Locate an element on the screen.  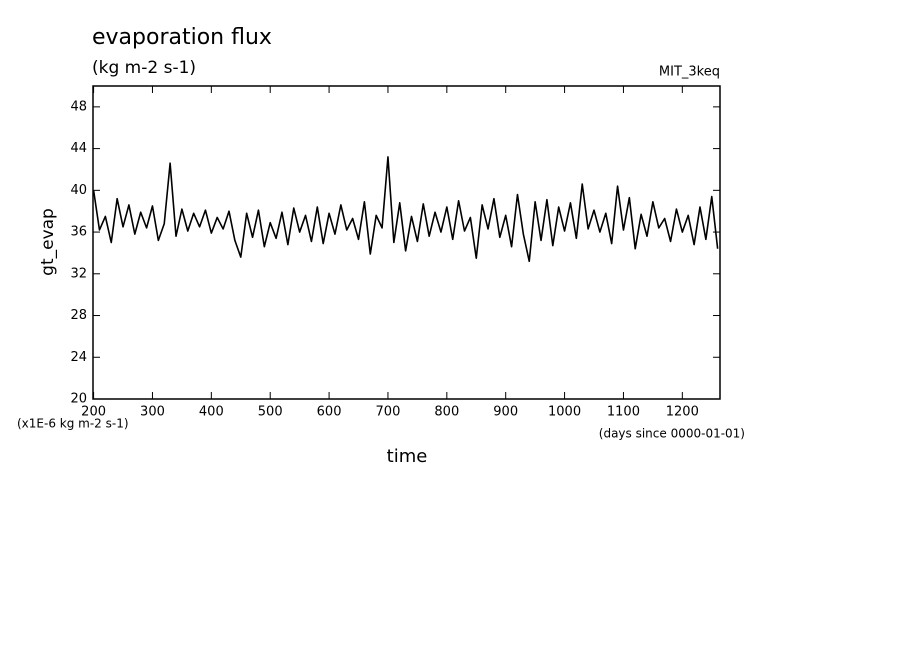
x-tick-label: 200 is located at coordinates (93, 412).